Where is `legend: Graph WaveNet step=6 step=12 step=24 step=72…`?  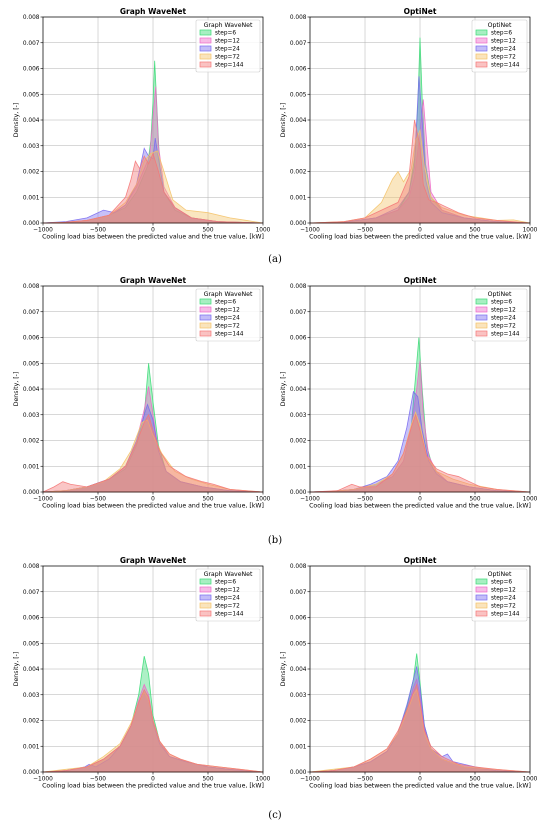 legend: Graph WaveNet step=6 step=12 step=24 step=72… is located at coordinates (228, 46).